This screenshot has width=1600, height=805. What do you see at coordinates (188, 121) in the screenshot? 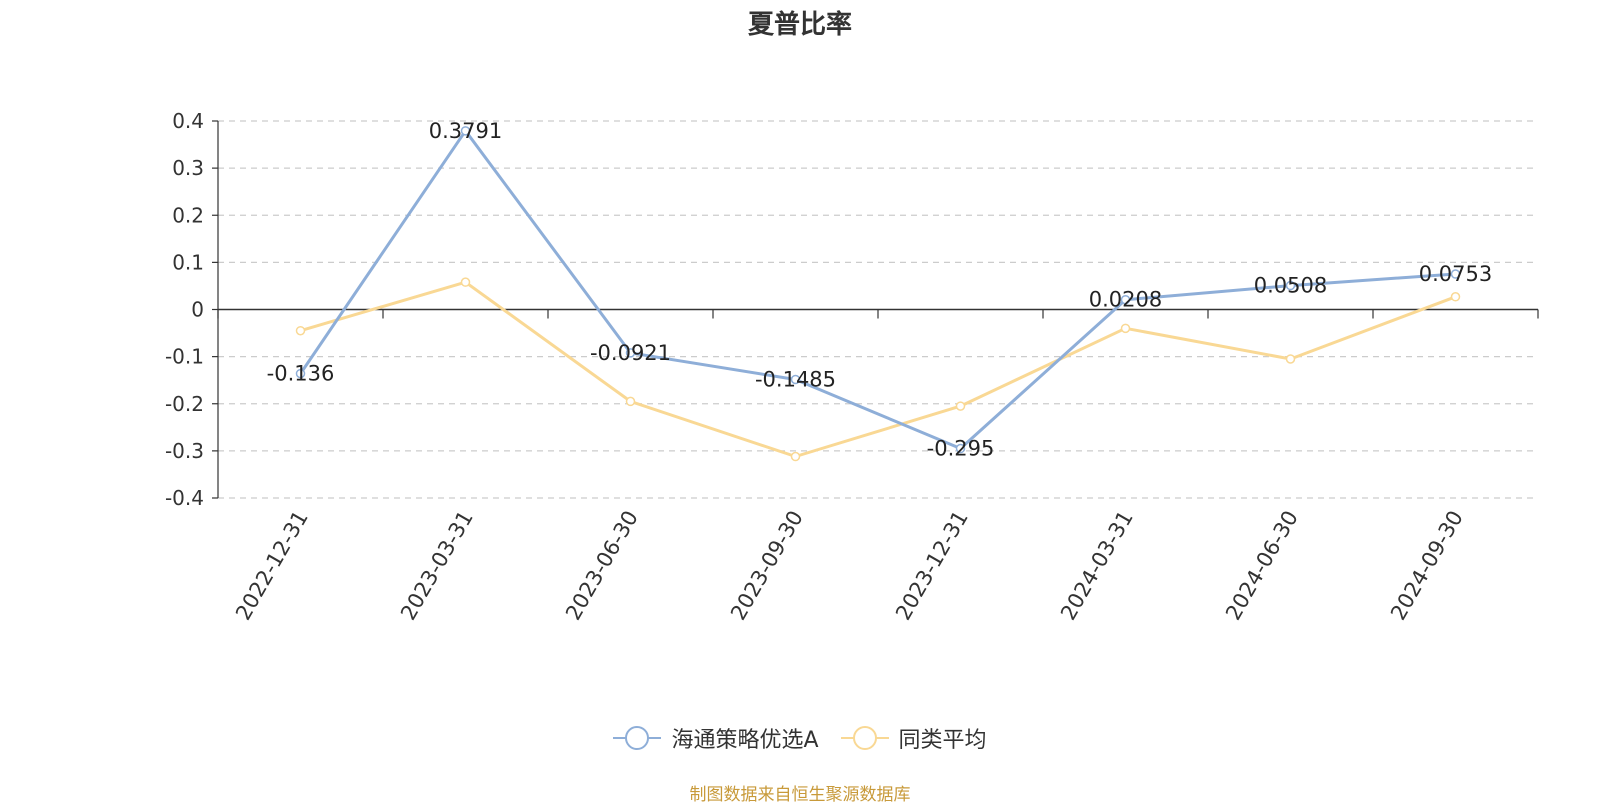
I see `y-tick-label: 0.4` at bounding box center [188, 121].